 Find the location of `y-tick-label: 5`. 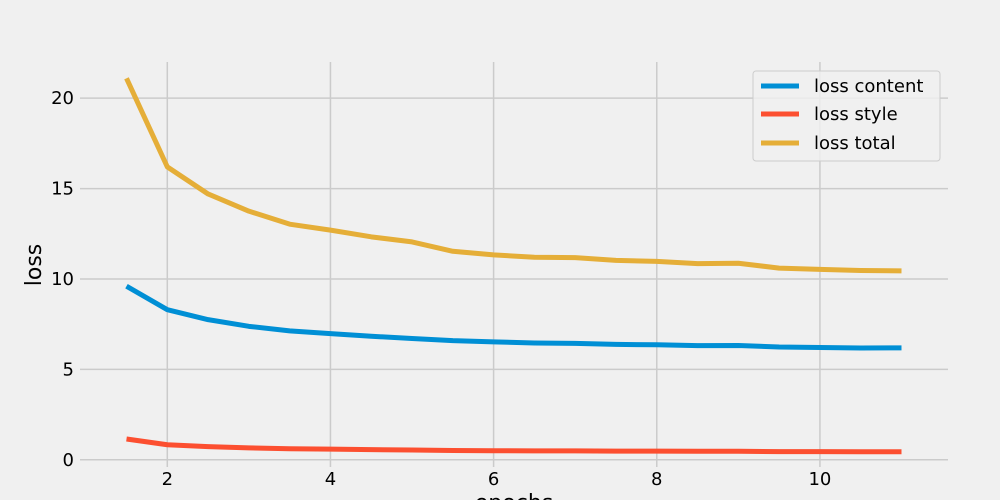

y-tick-label: 5 is located at coordinates (68, 369).